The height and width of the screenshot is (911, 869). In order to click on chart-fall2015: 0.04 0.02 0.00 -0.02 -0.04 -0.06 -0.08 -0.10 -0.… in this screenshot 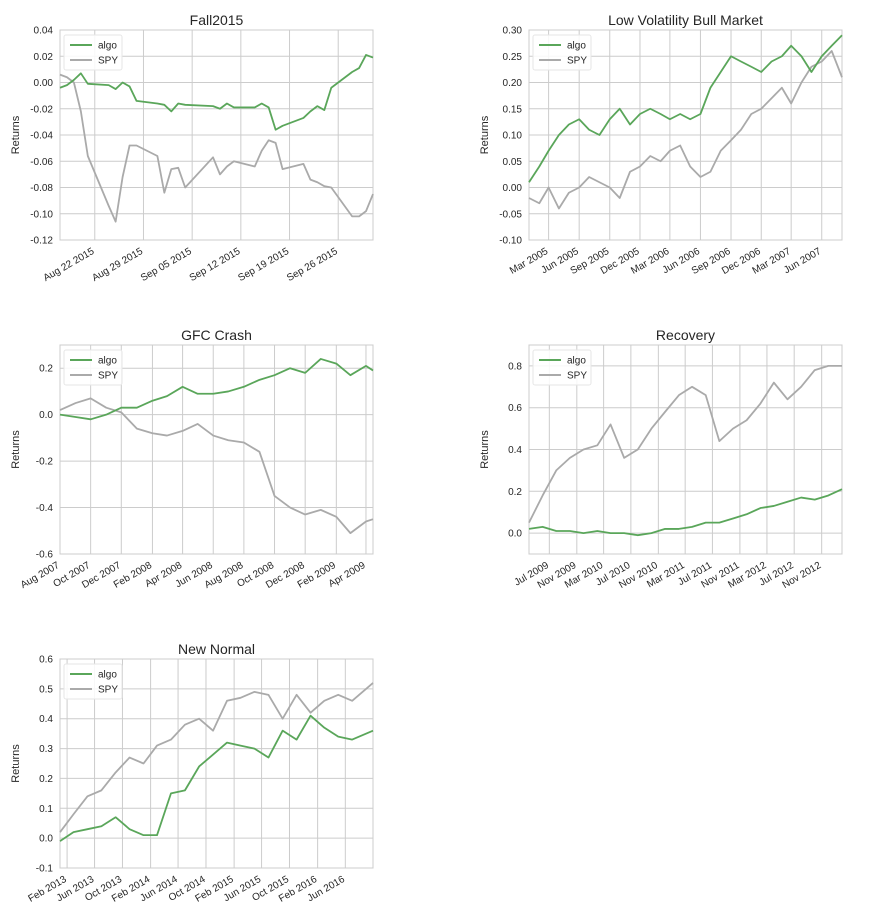, I will do `click(192, 148)`.